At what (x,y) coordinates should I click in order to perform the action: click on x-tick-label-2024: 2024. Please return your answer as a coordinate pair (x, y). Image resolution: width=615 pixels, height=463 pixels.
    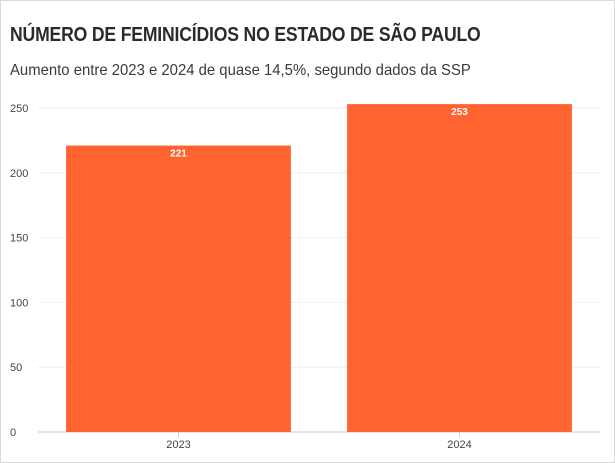
    Looking at the image, I should click on (459, 445).